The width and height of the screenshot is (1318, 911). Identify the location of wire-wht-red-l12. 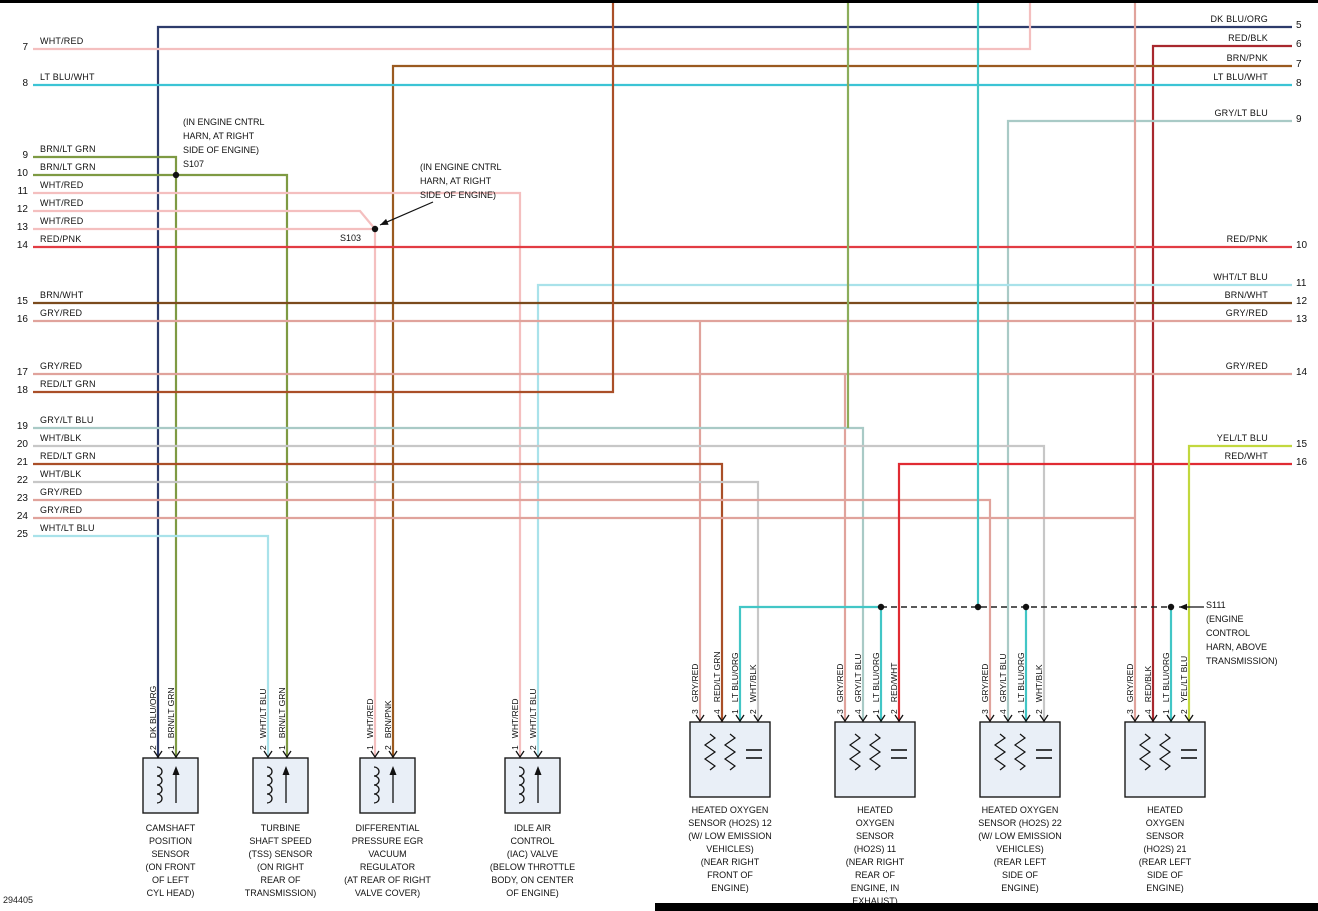
(204, 219).